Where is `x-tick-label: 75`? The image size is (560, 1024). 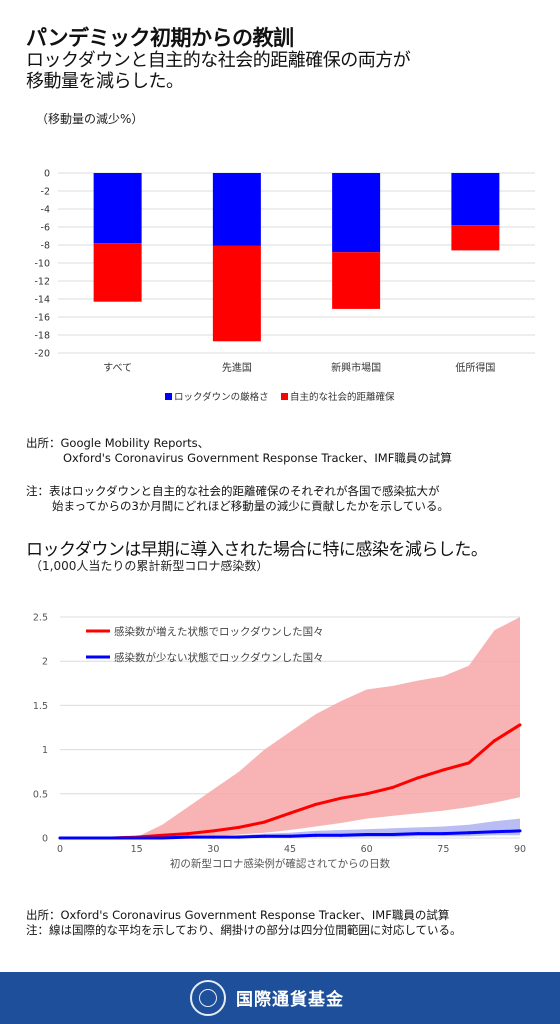
x-tick-label: 75 is located at coordinates (443, 849).